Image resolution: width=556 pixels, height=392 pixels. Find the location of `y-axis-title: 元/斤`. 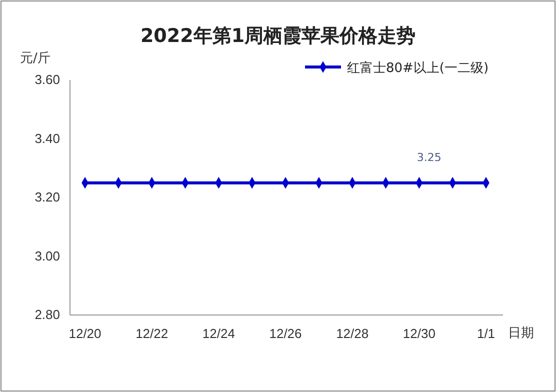

y-axis-title: 元/斤 is located at coordinates (35, 58).